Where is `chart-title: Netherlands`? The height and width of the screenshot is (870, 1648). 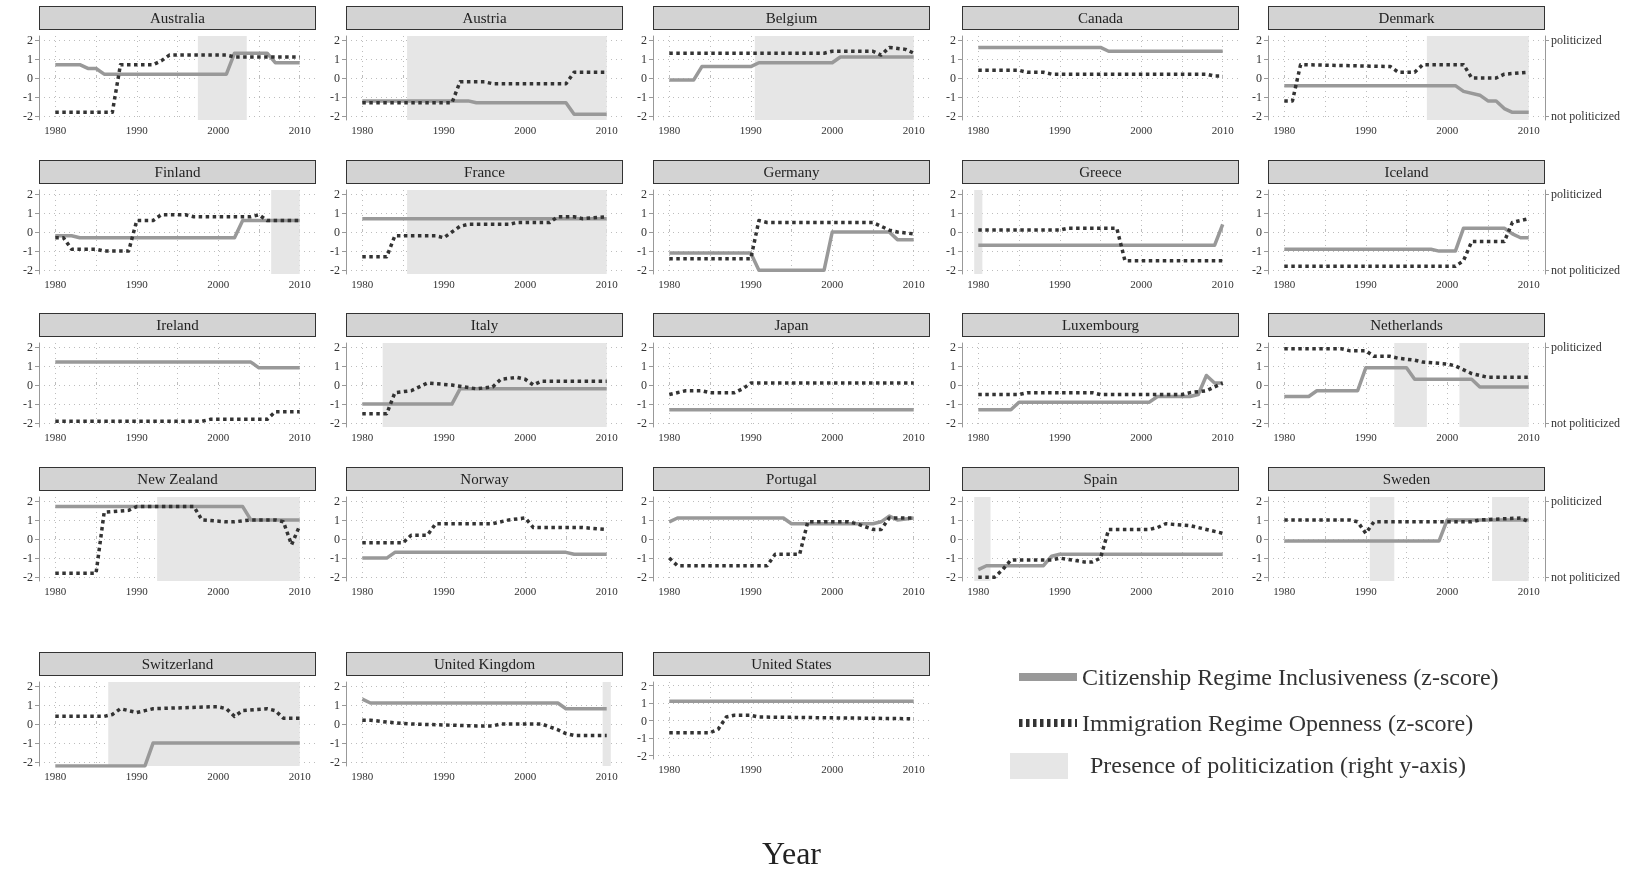
chart-title: Netherlands is located at coordinates (1406, 325).